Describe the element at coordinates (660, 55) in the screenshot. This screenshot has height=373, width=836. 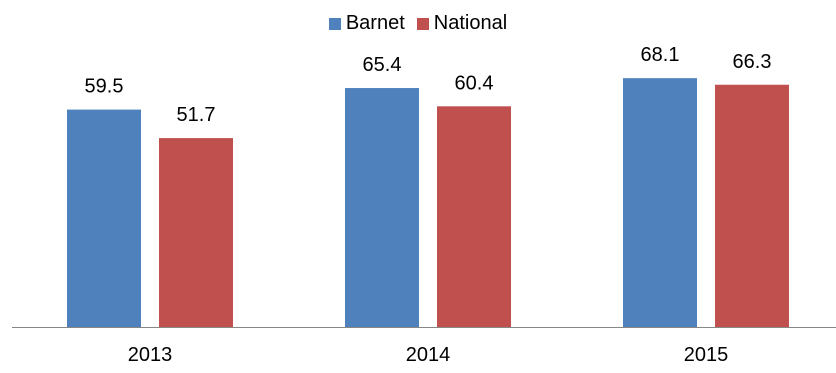
I see `data-label-barnet-2015: 68.1` at that location.